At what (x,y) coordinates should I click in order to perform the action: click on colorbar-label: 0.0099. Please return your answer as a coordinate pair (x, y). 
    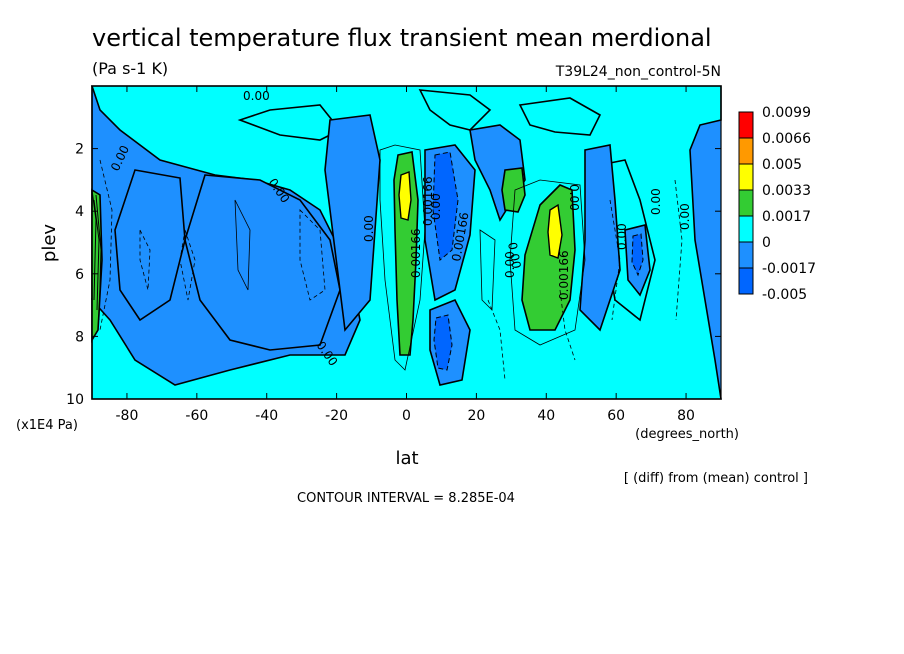
    Looking at the image, I should click on (786, 113).